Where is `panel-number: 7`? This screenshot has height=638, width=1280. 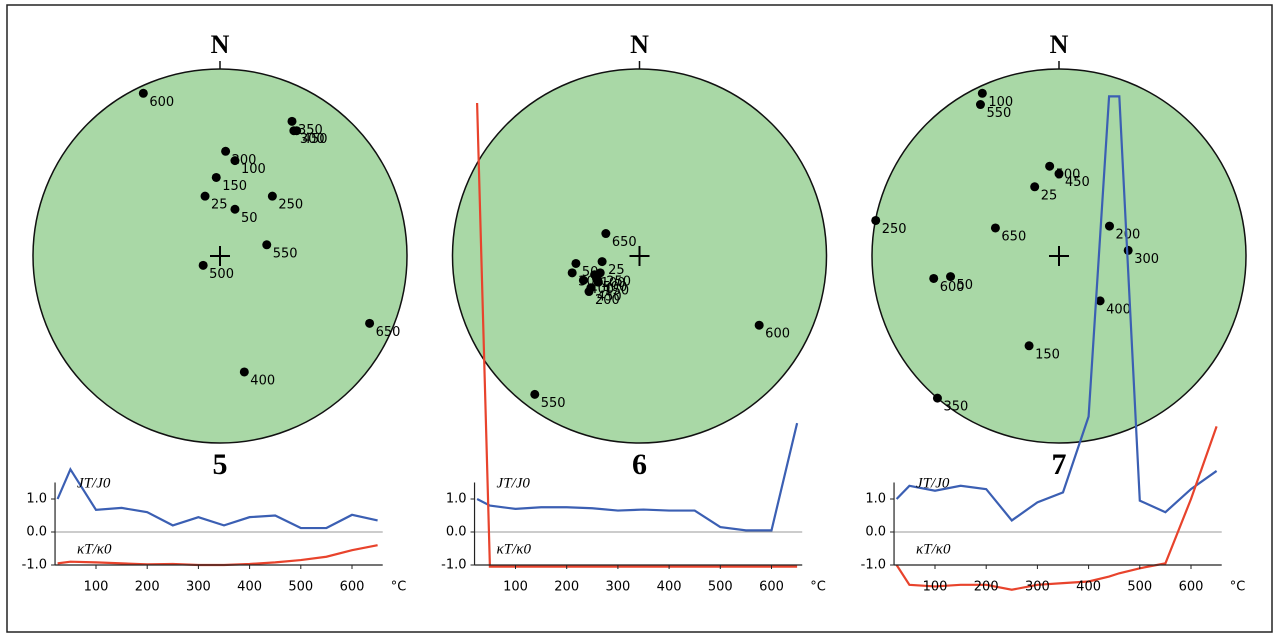
panel-number: 7 is located at coordinates (1059, 464).